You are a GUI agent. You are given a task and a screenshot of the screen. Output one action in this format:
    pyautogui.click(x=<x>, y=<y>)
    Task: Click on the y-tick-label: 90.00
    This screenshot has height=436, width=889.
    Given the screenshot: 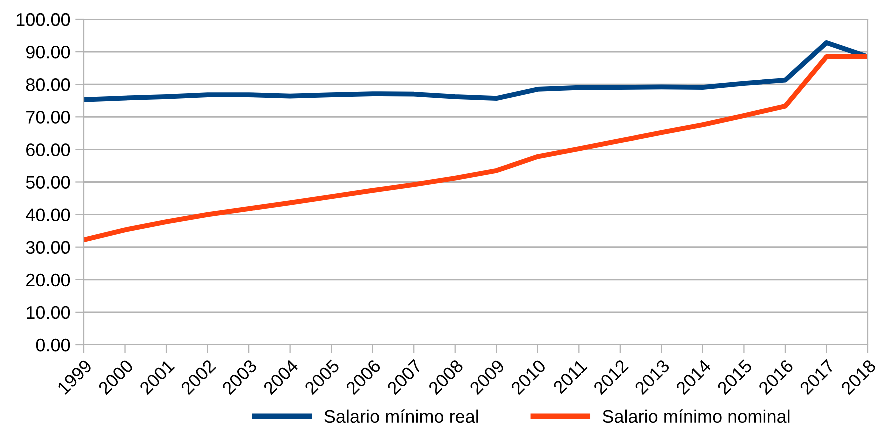 What is the action you would take?
    pyautogui.click(x=48, y=52)
    